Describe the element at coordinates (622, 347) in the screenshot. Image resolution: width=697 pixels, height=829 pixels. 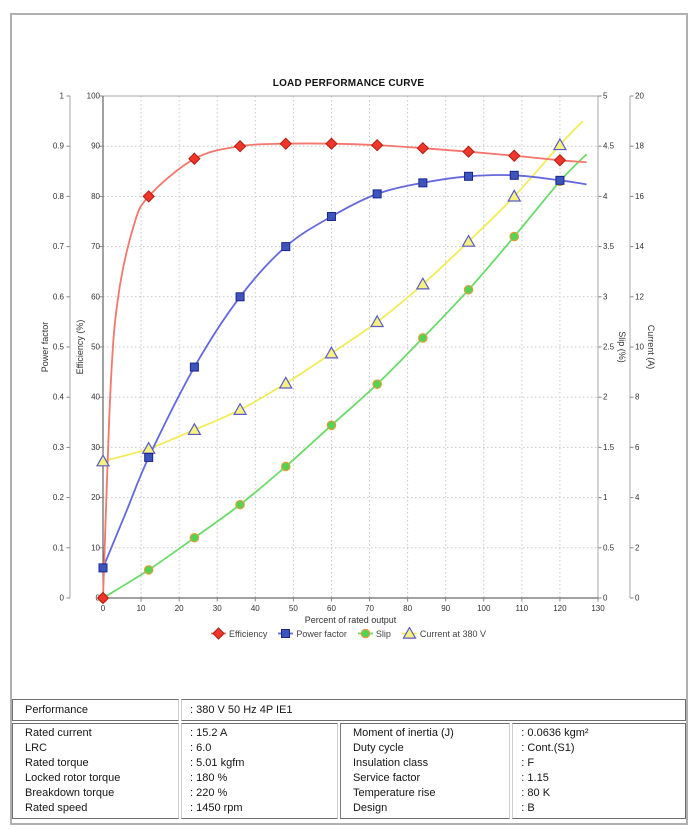
I see `slip-axis-title: Slip (%)` at that location.